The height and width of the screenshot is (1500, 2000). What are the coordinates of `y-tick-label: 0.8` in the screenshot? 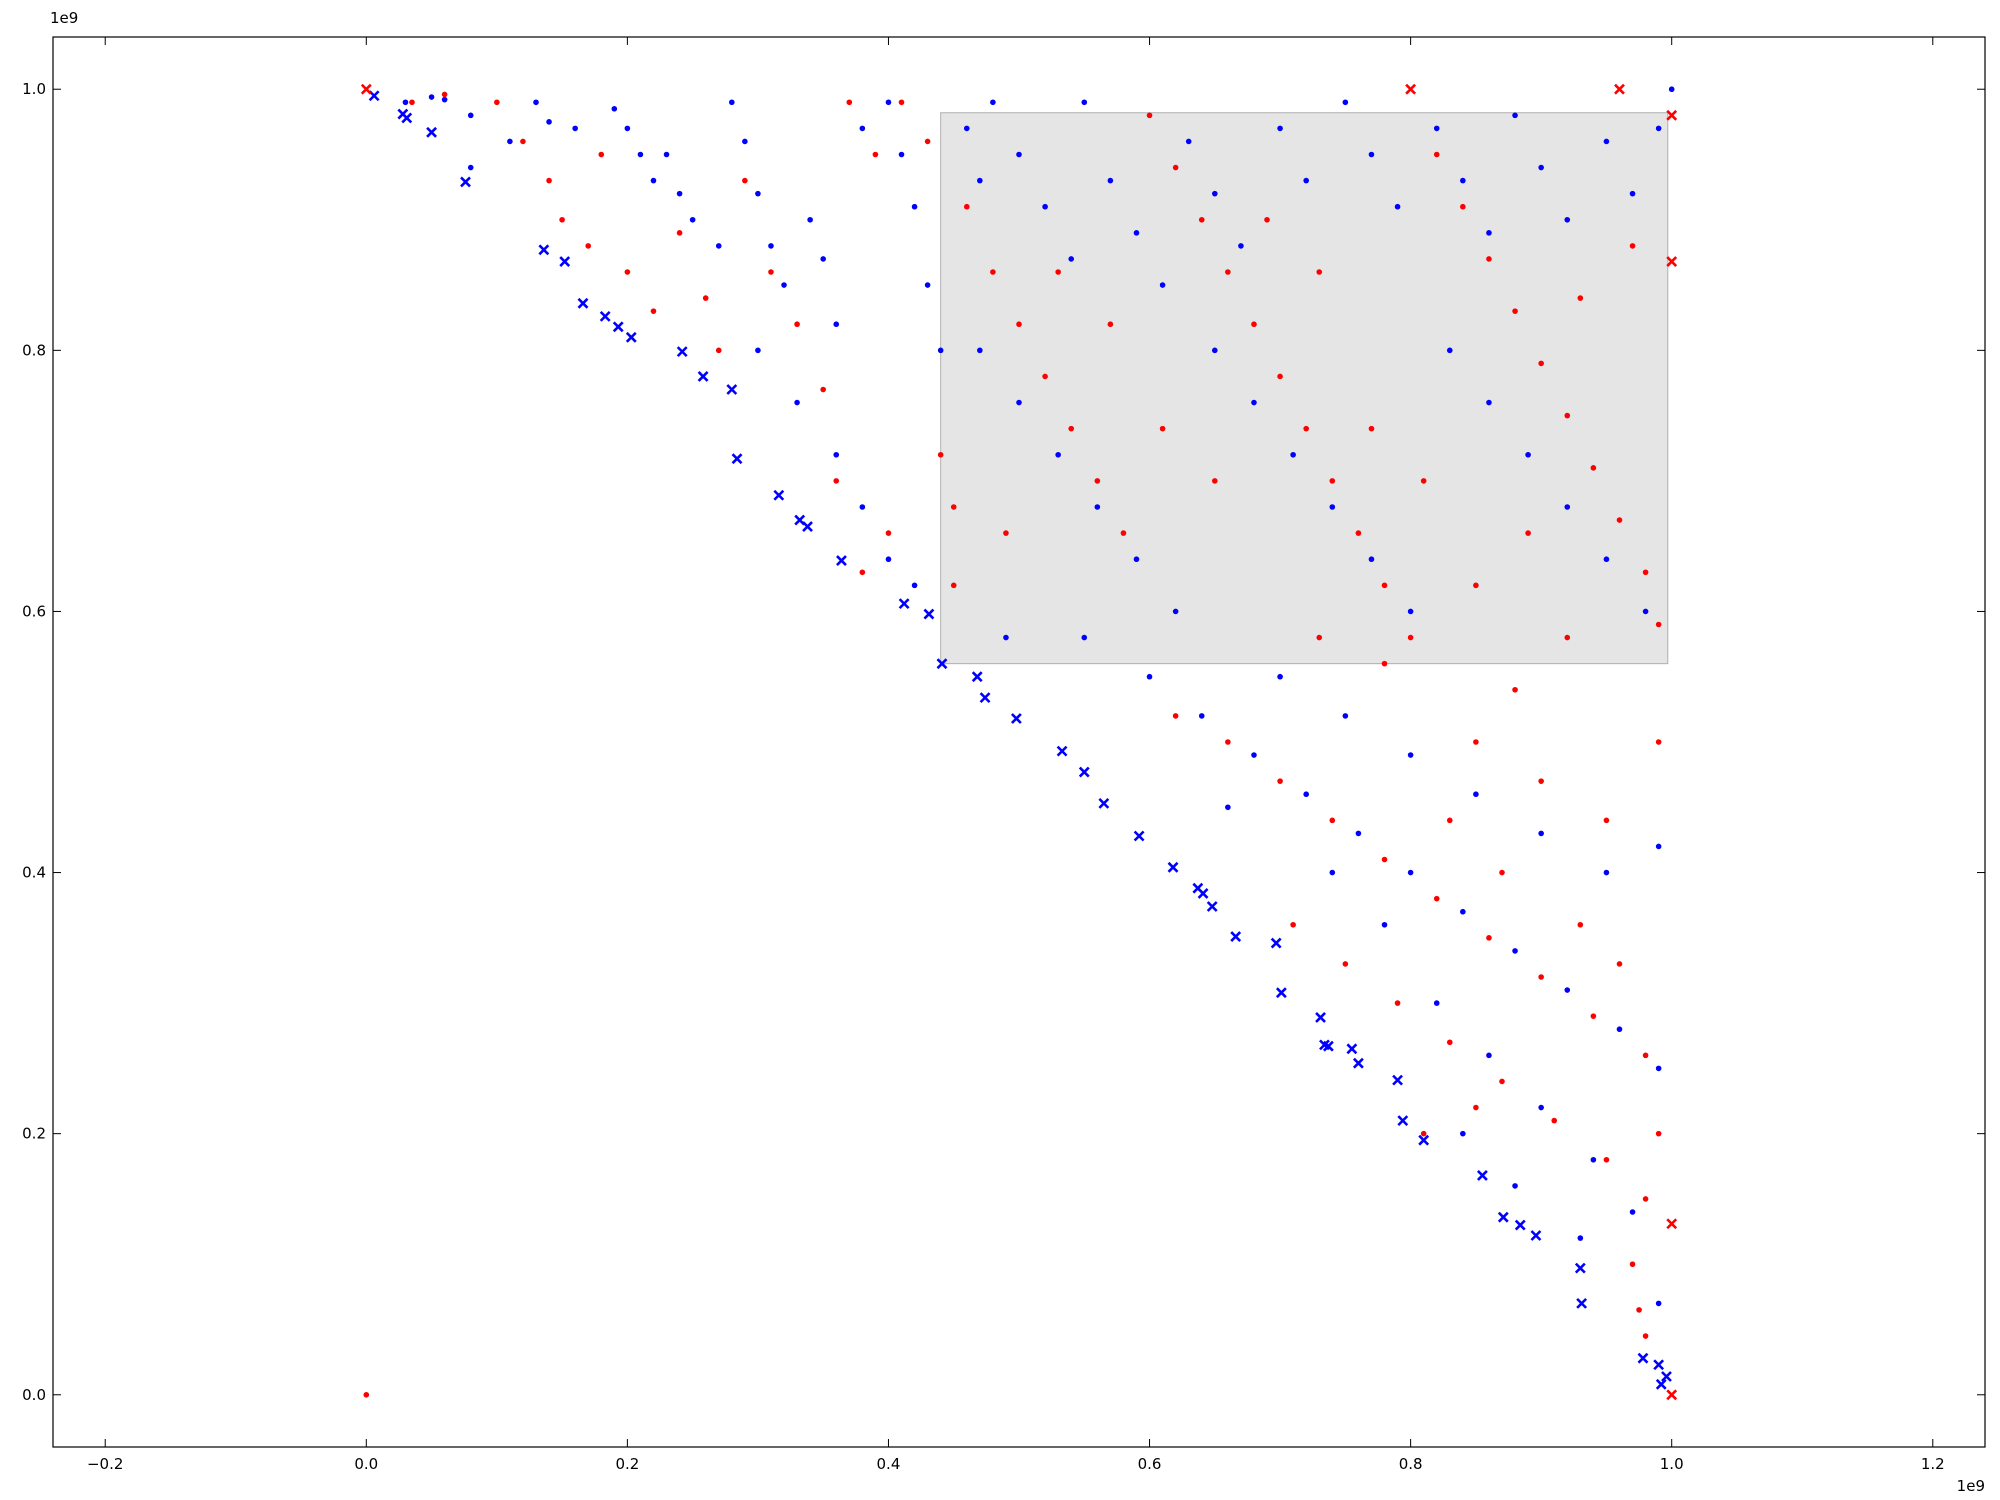 It's located at (34, 350).